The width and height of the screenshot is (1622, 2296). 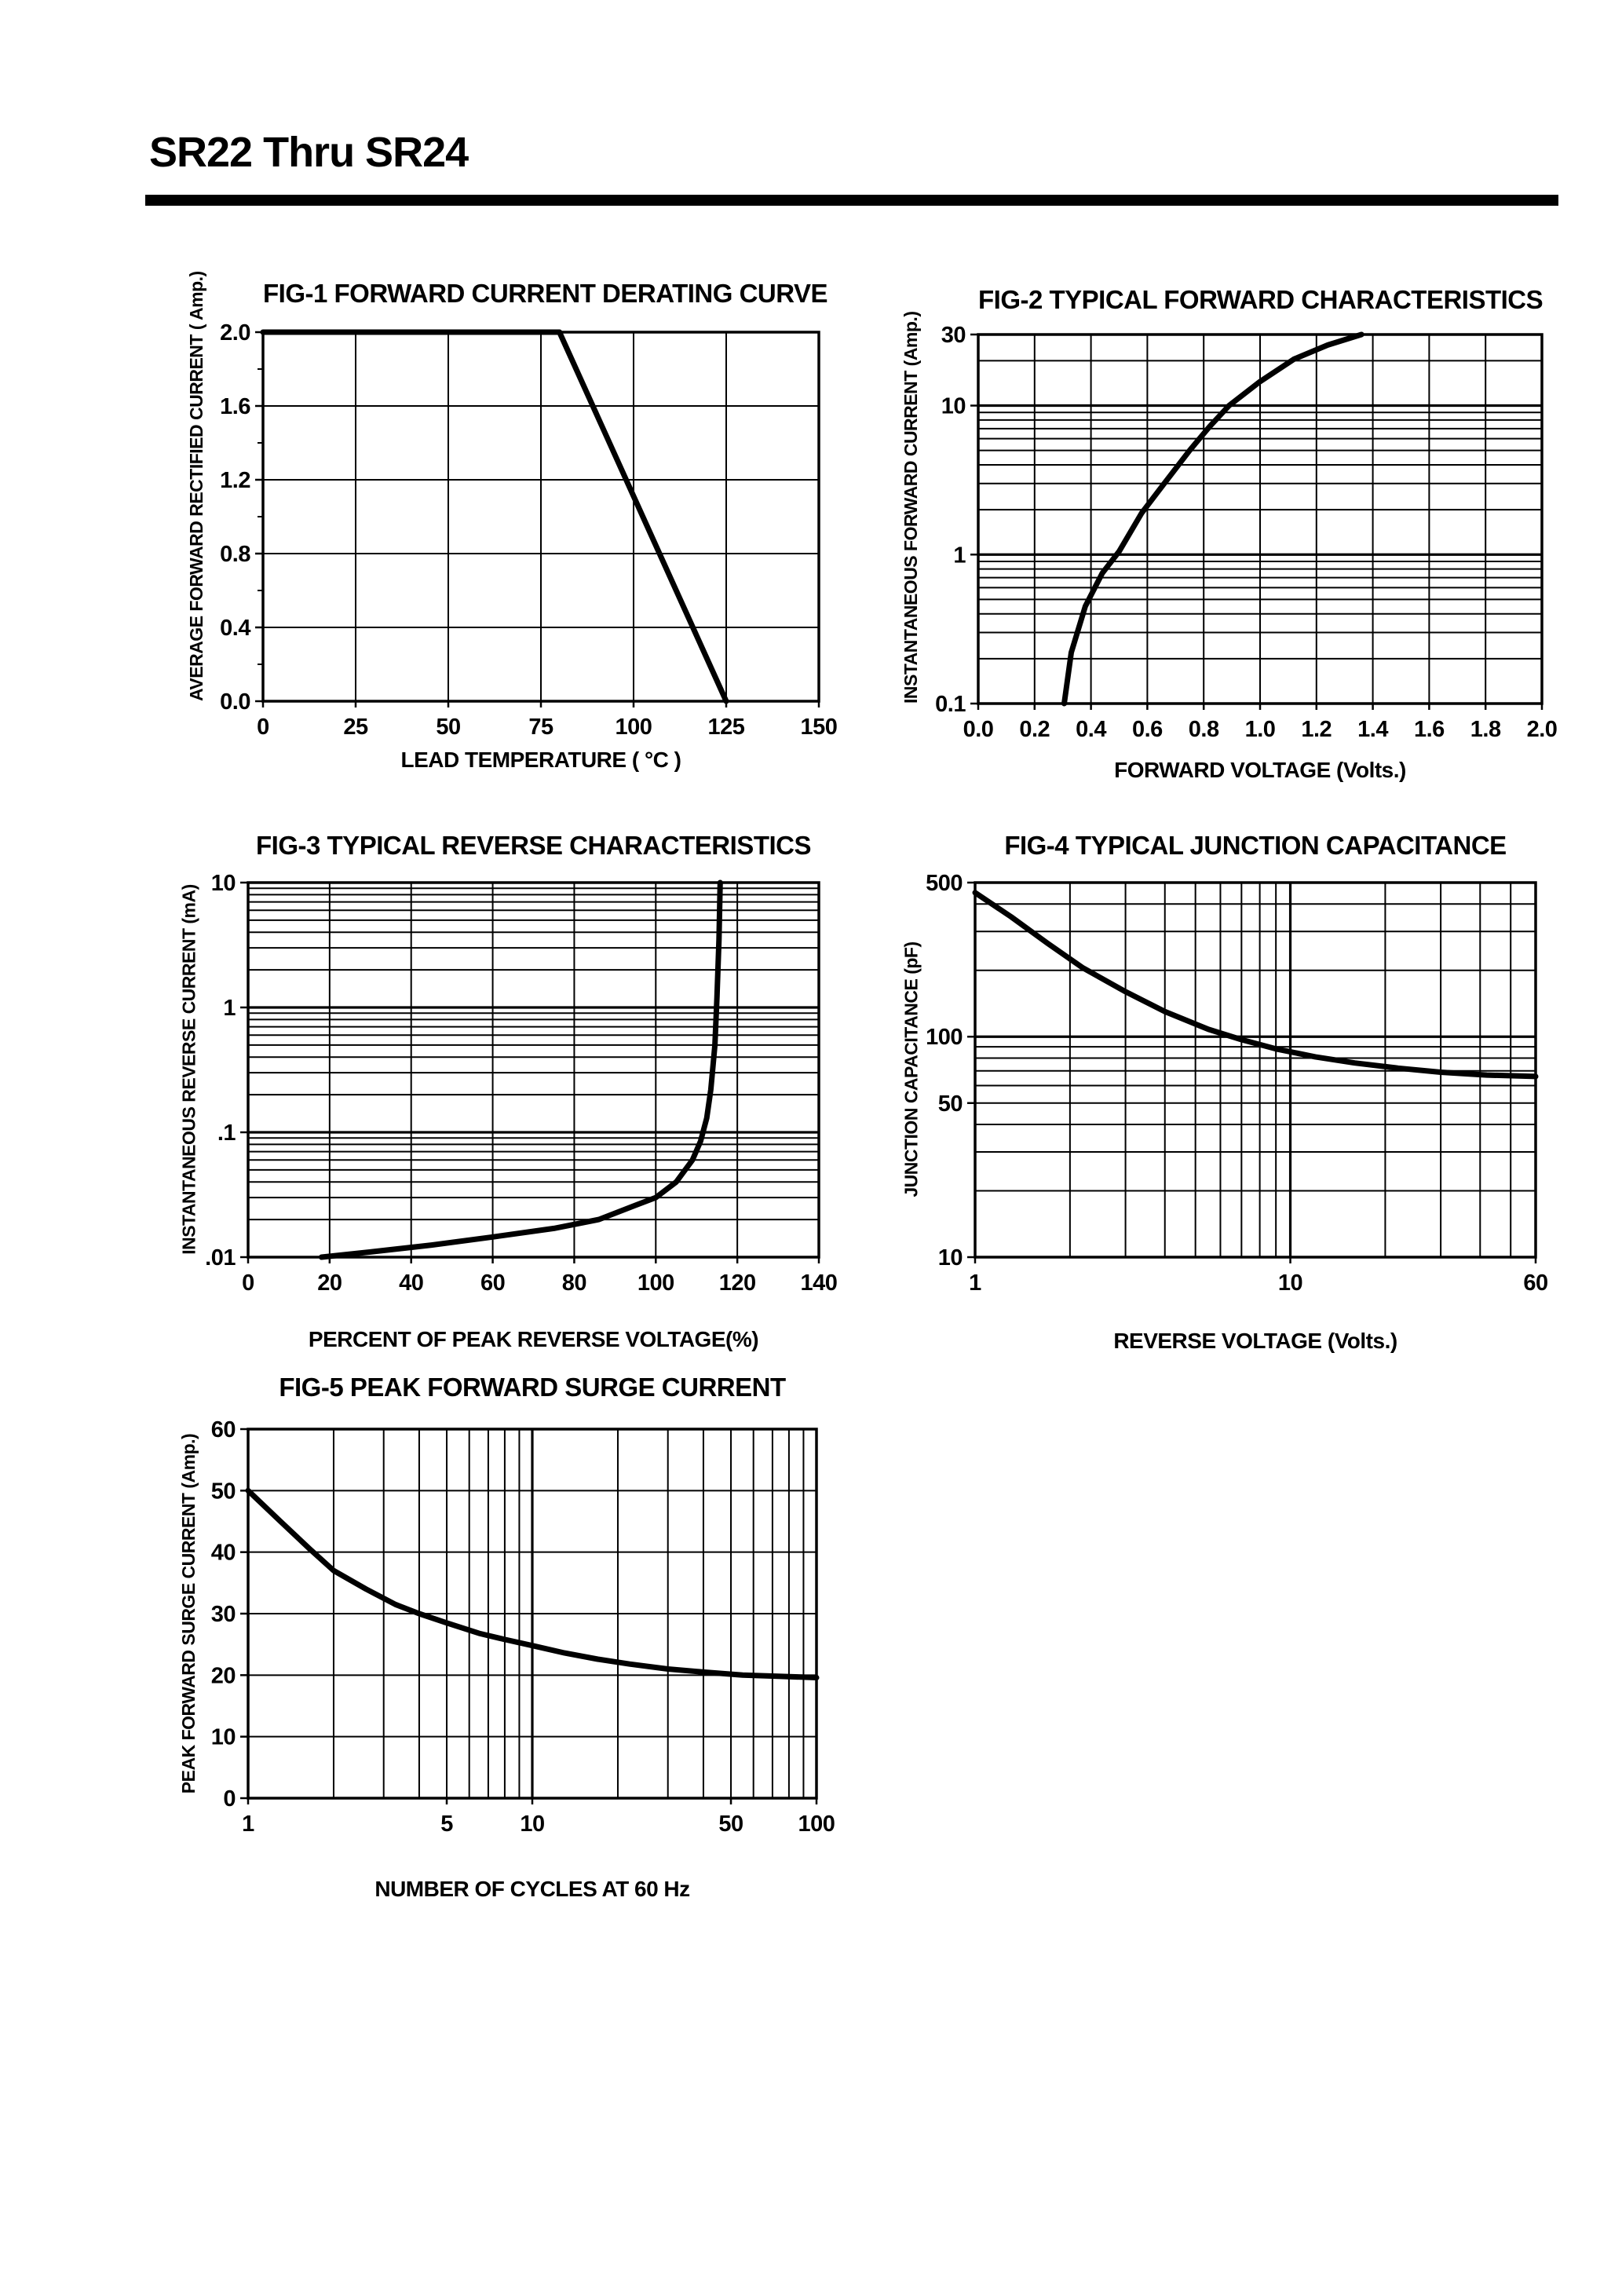 I want to click on svg-text: 500, so click(x=945, y=884).